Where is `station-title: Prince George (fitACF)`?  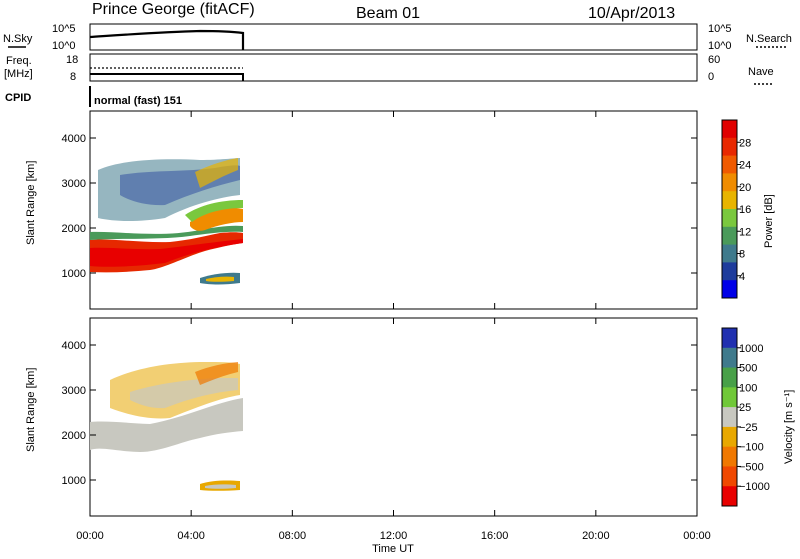
station-title: Prince George (fitACF) is located at coordinates (173, 9).